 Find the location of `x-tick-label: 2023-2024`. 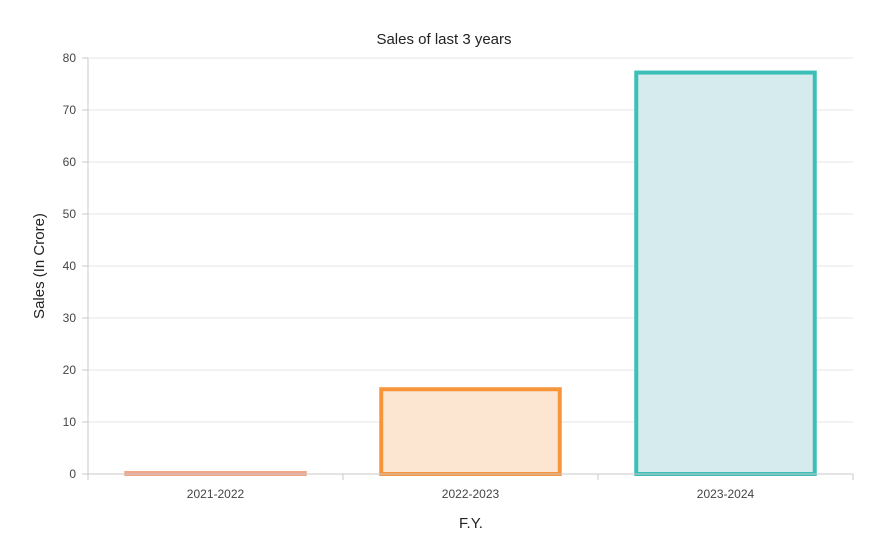

x-tick-label: 2023-2024 is located at coordinates (726, 494).